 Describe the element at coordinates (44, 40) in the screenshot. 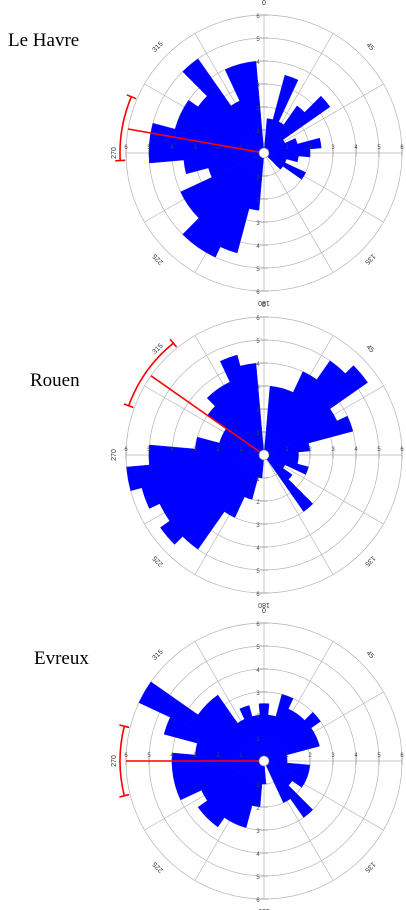

I see `chart-title: Le Havre` at that location.